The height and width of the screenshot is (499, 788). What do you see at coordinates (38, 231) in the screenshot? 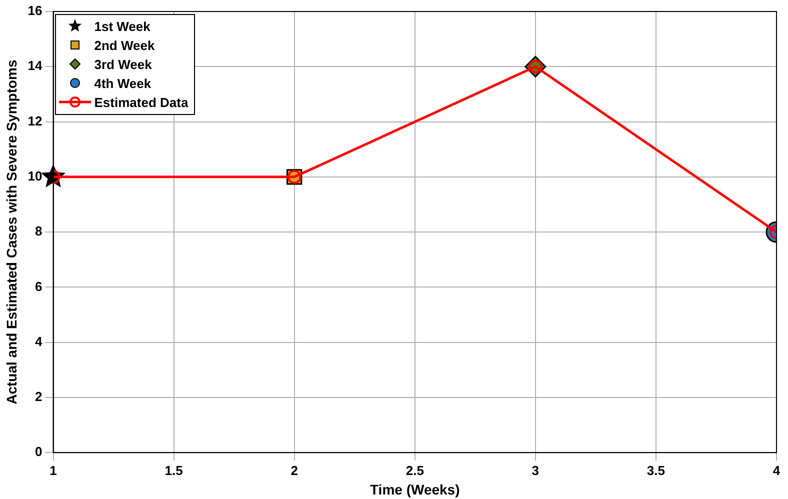
I see `y-tick-label: 8` at bounding box center [38, 231].